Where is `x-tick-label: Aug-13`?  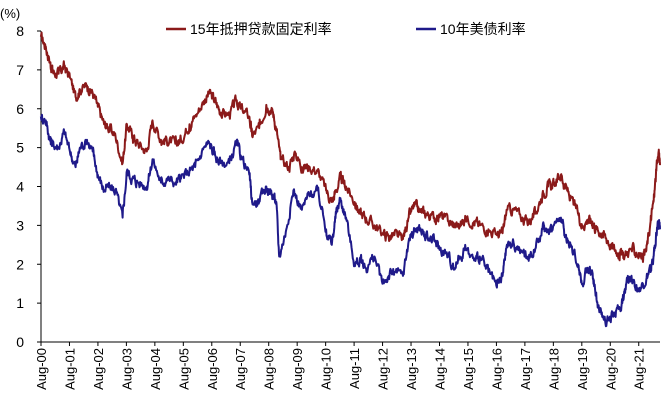 x-tick-label: Aug-13 is located at coordinates (411, 369).